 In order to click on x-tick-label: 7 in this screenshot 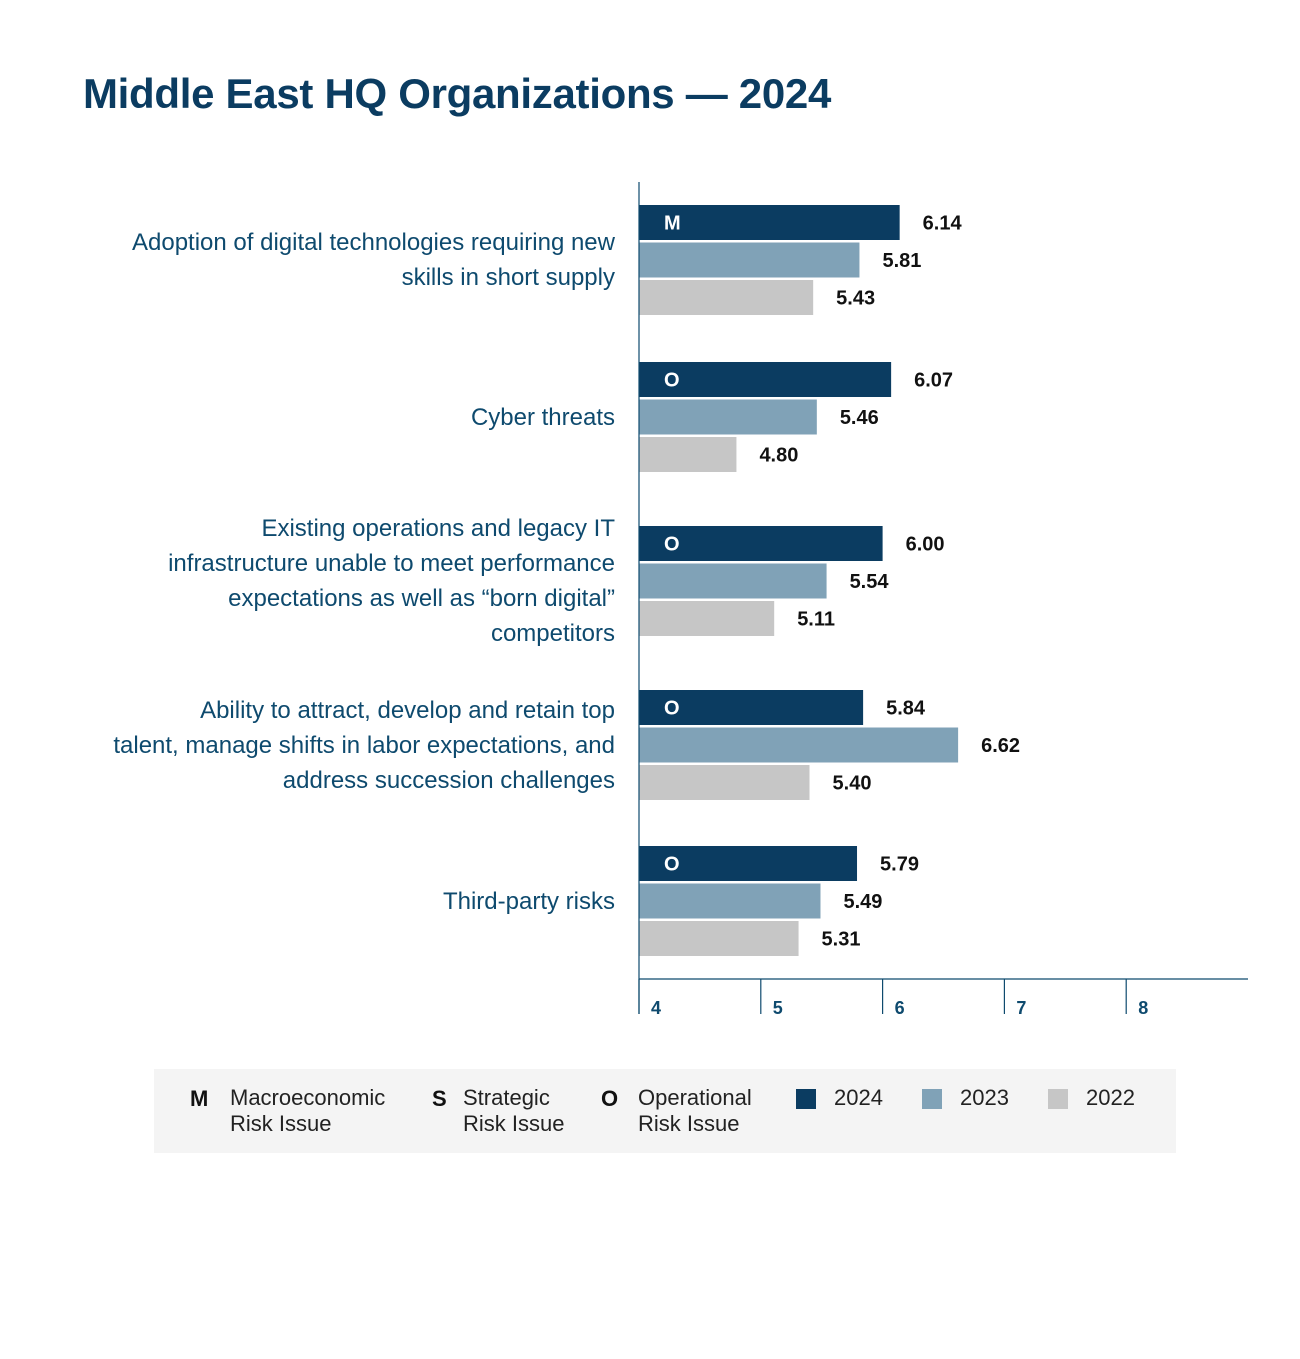, I will do `click(1021, 1008)`.